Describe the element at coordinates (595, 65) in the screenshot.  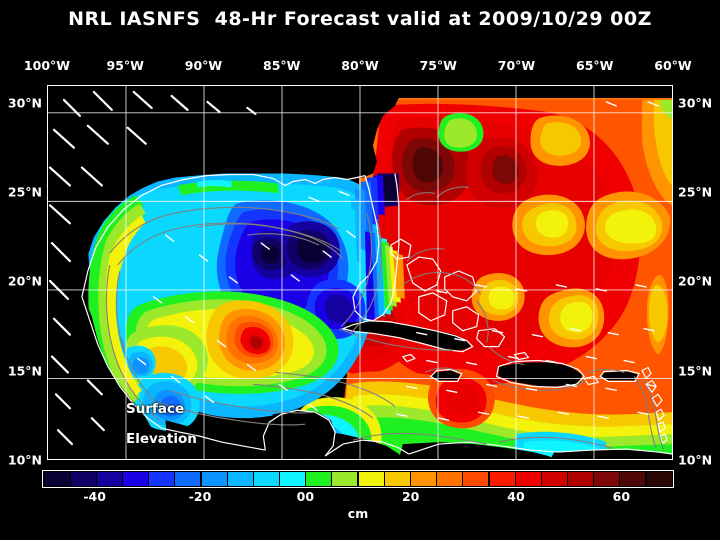
I see `lon-tick-label: 65°W` at that location.